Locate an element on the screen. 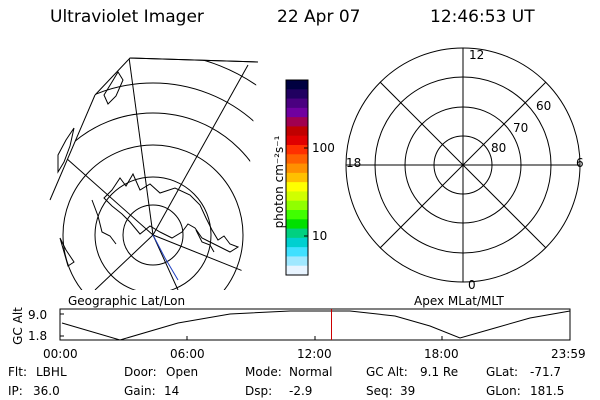 This screenshot has height=400, width=600. date-label: 22 Apr 07 is located at coordinates (319, 17).